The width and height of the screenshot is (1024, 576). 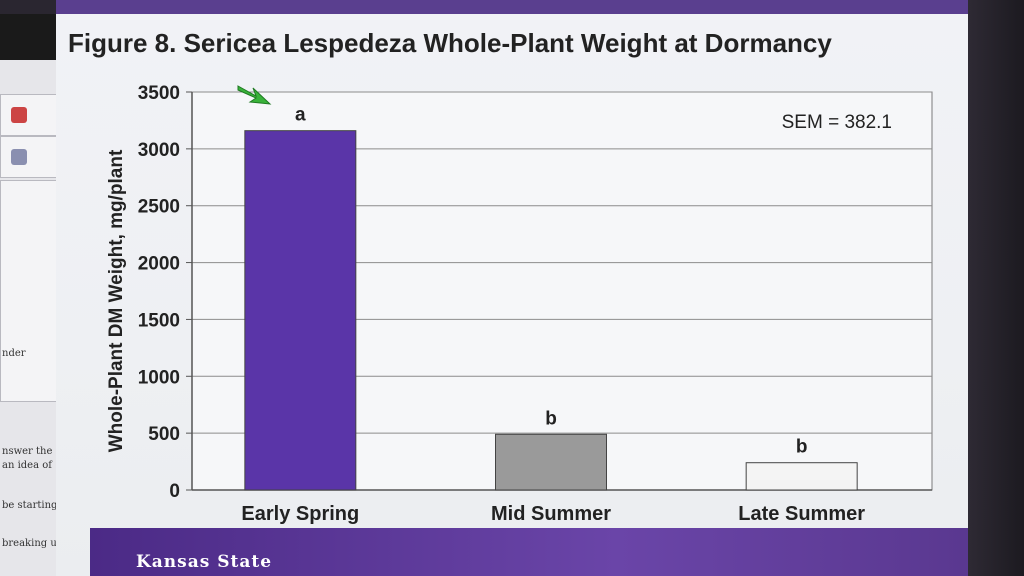 What do you see at coordinates (529, 552) in the screenshot?
I see `slide-footer: Kansas State` at bounding box center [529, 552].